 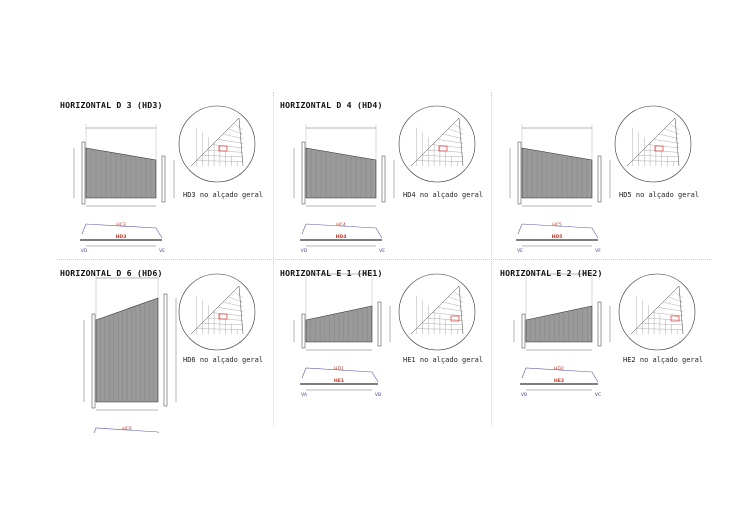 What do you see at coordinates (443, 195) in the screenshot?
I see `panel-caption: HD4 no alçado geral` at bounding box center [443, 195].